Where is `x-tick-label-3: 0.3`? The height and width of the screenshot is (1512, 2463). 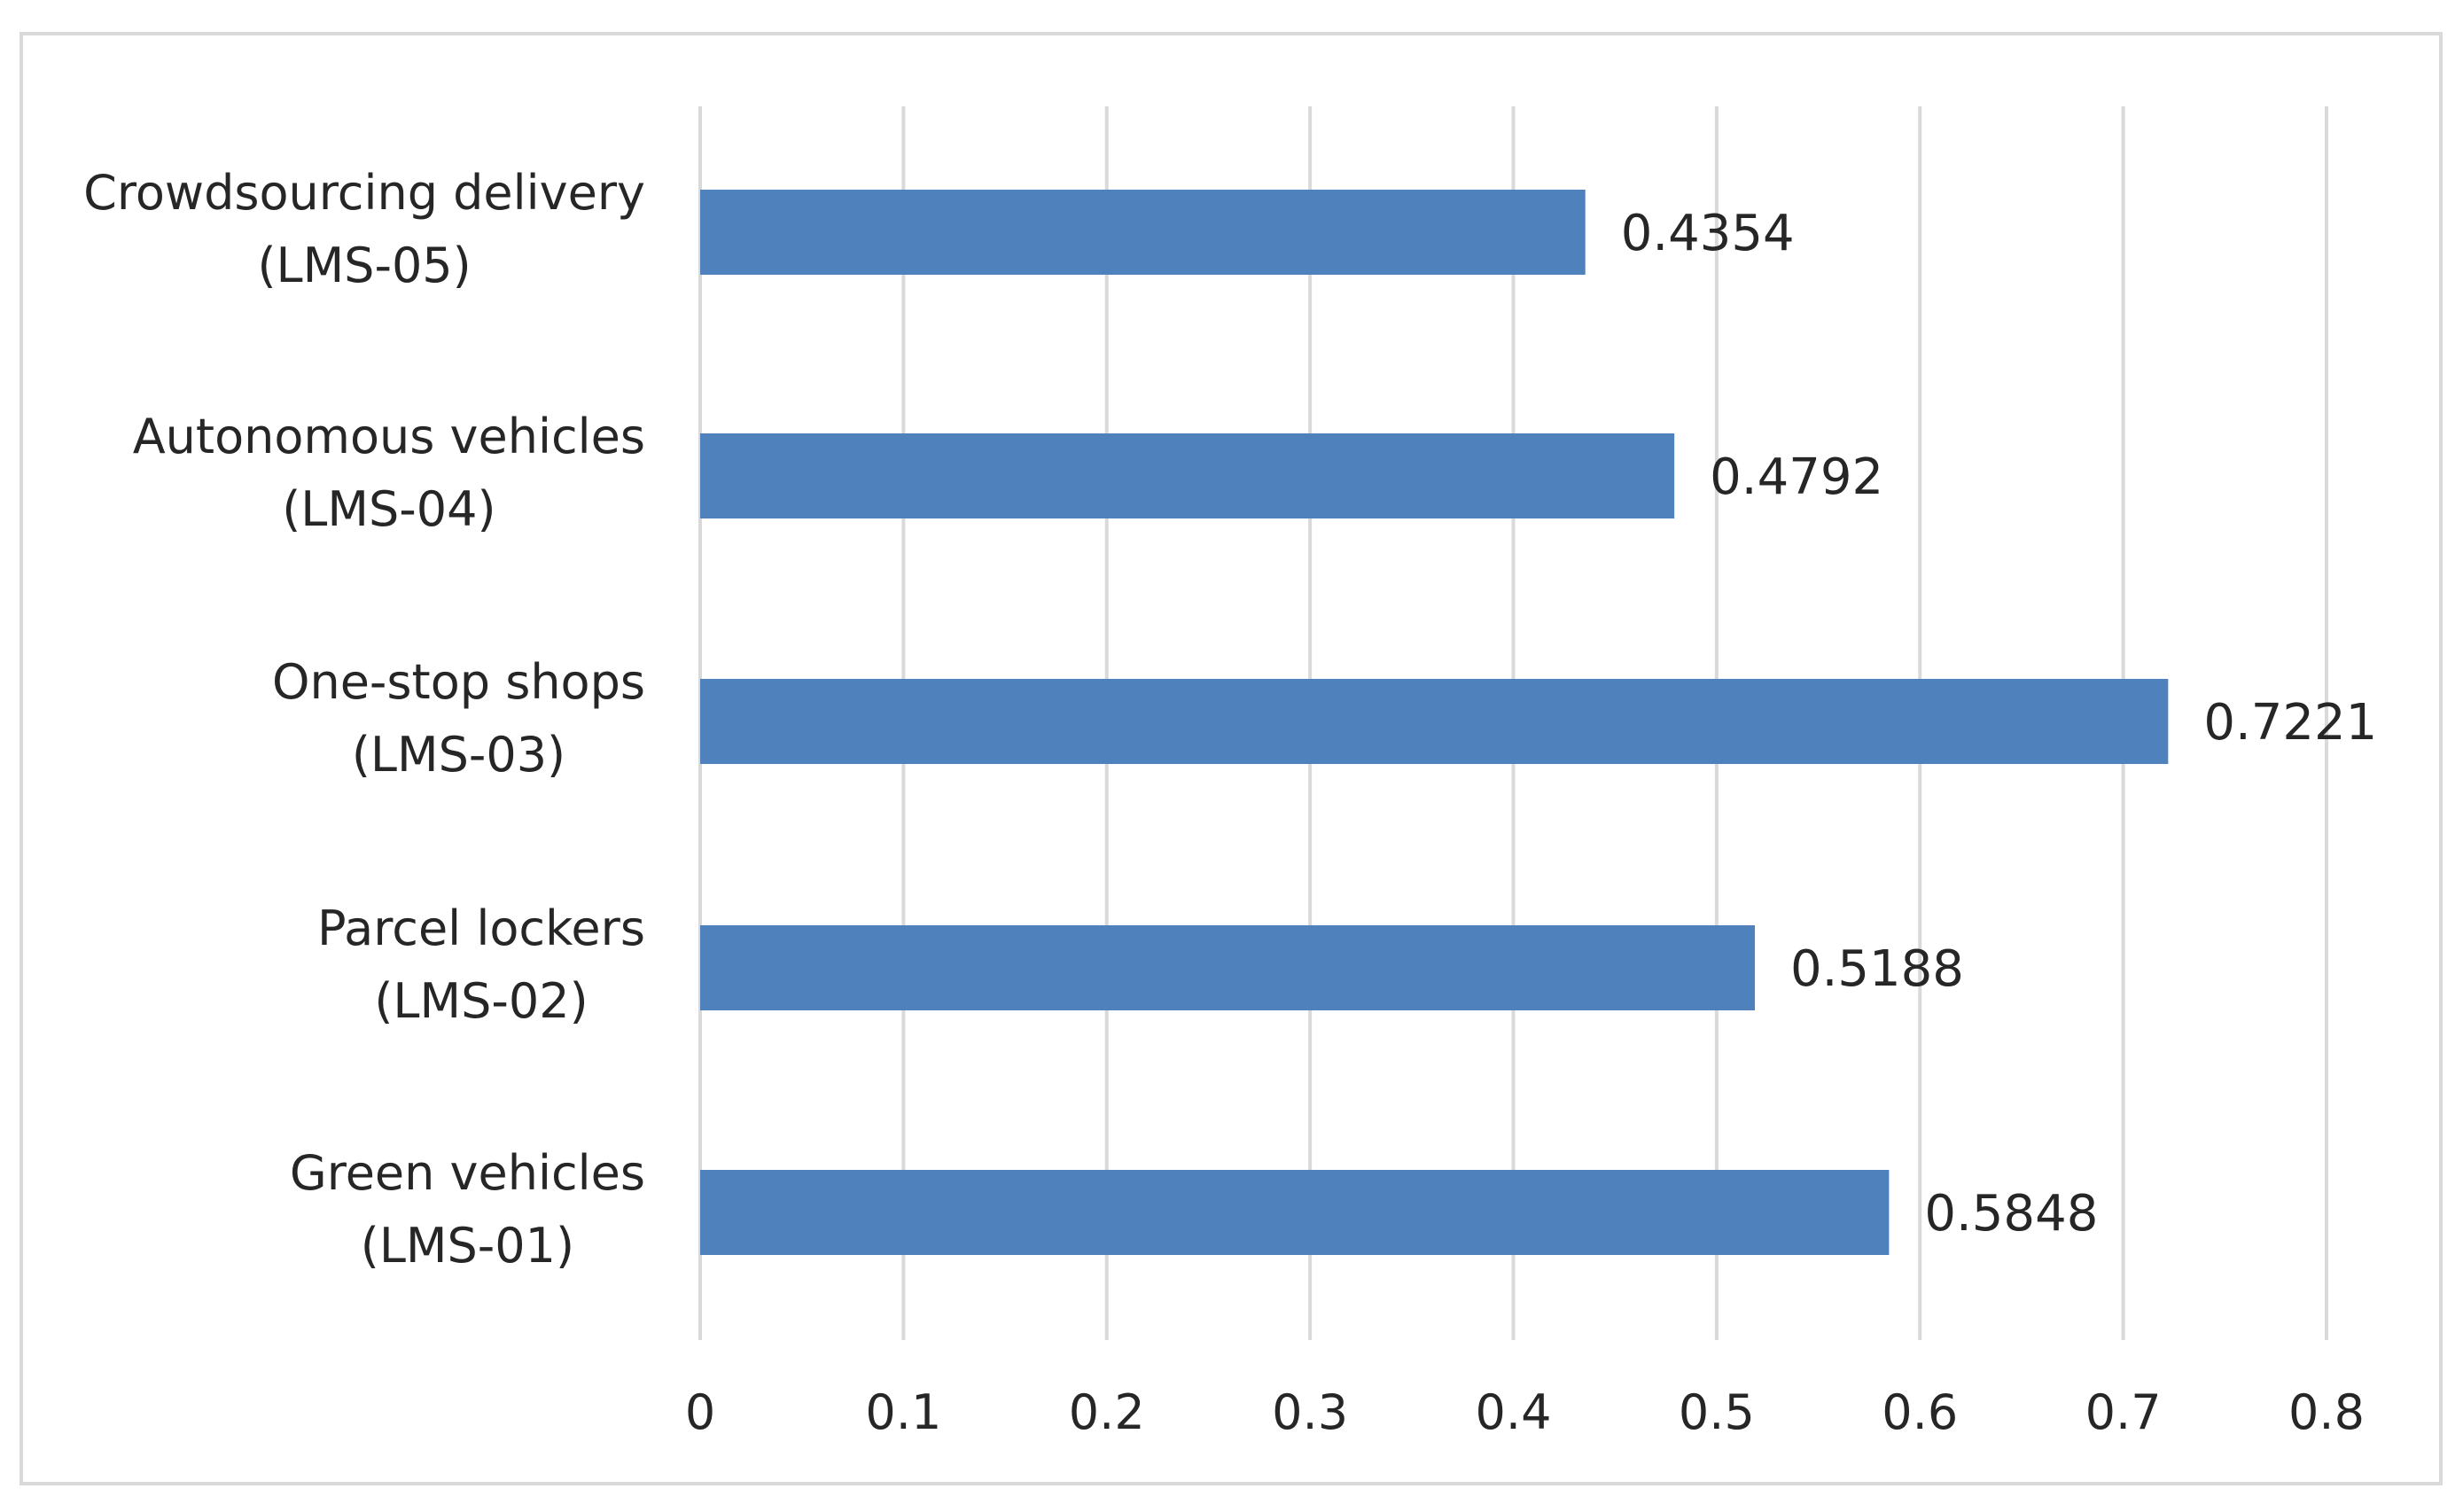 x-tick-label-3: 0.3 is located at coordinates (1310, 1412).